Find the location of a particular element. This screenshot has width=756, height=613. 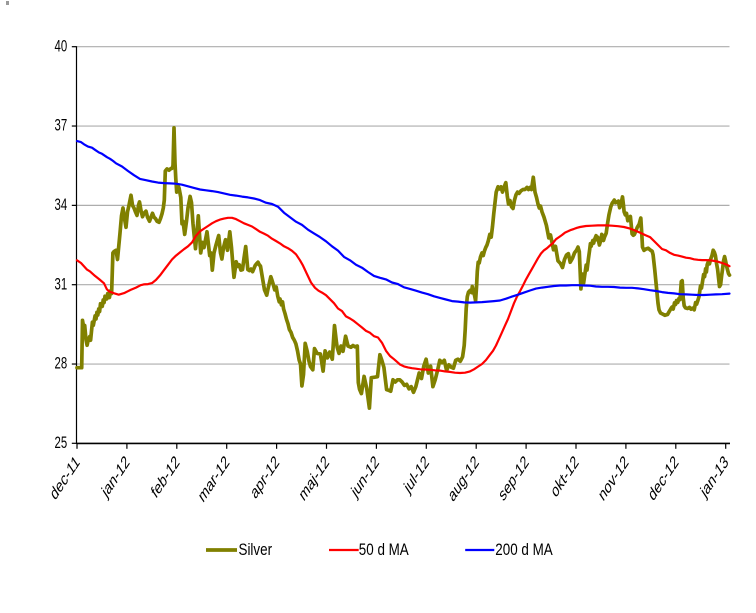

svg-text: 31 is located at coordinates (61, 284).